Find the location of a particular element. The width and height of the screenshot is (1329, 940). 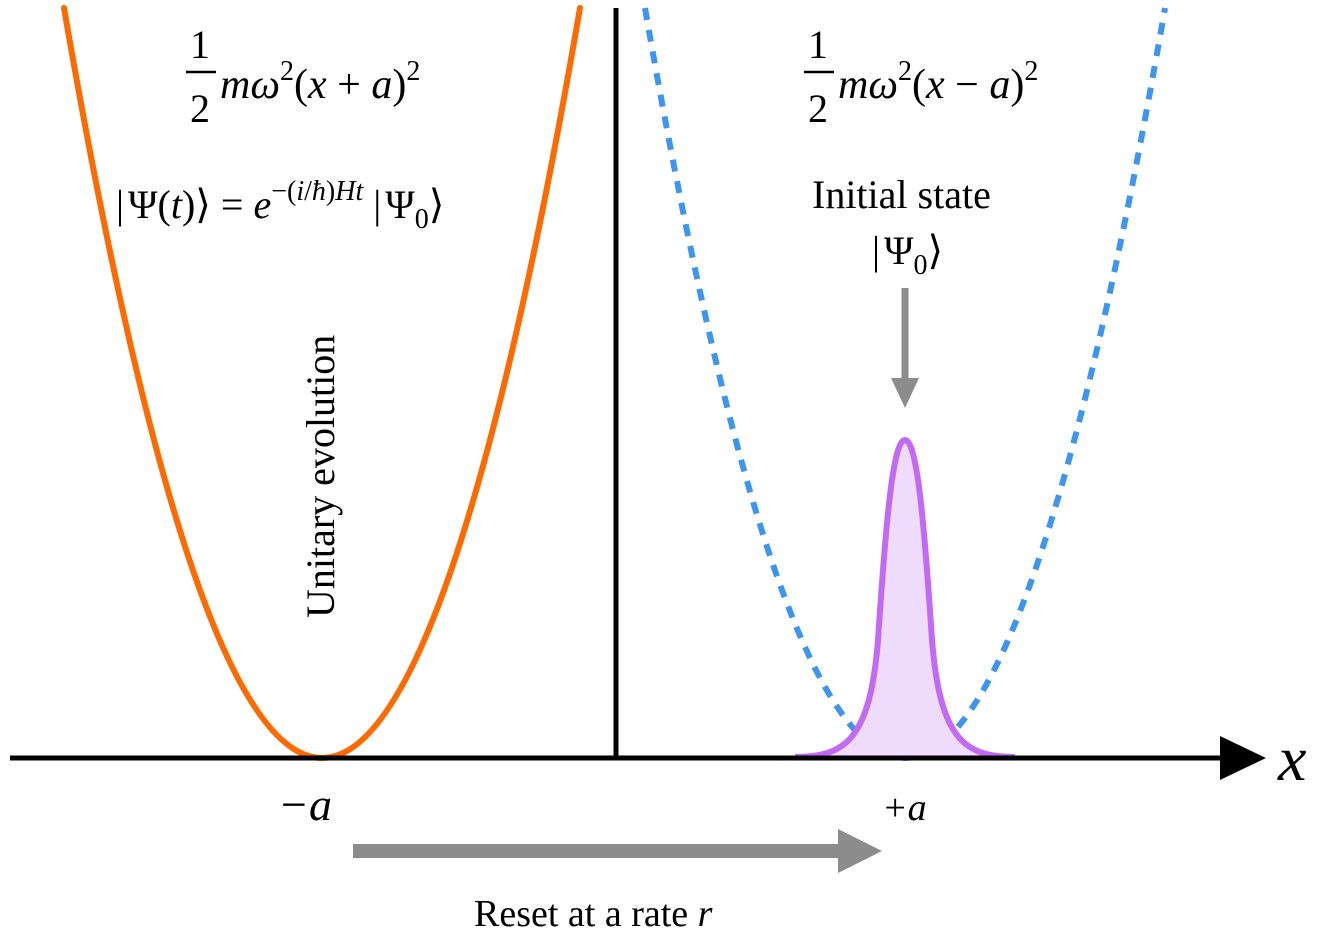

svg-text: mω2(x + a)2 is located at coordinates (320, 82).